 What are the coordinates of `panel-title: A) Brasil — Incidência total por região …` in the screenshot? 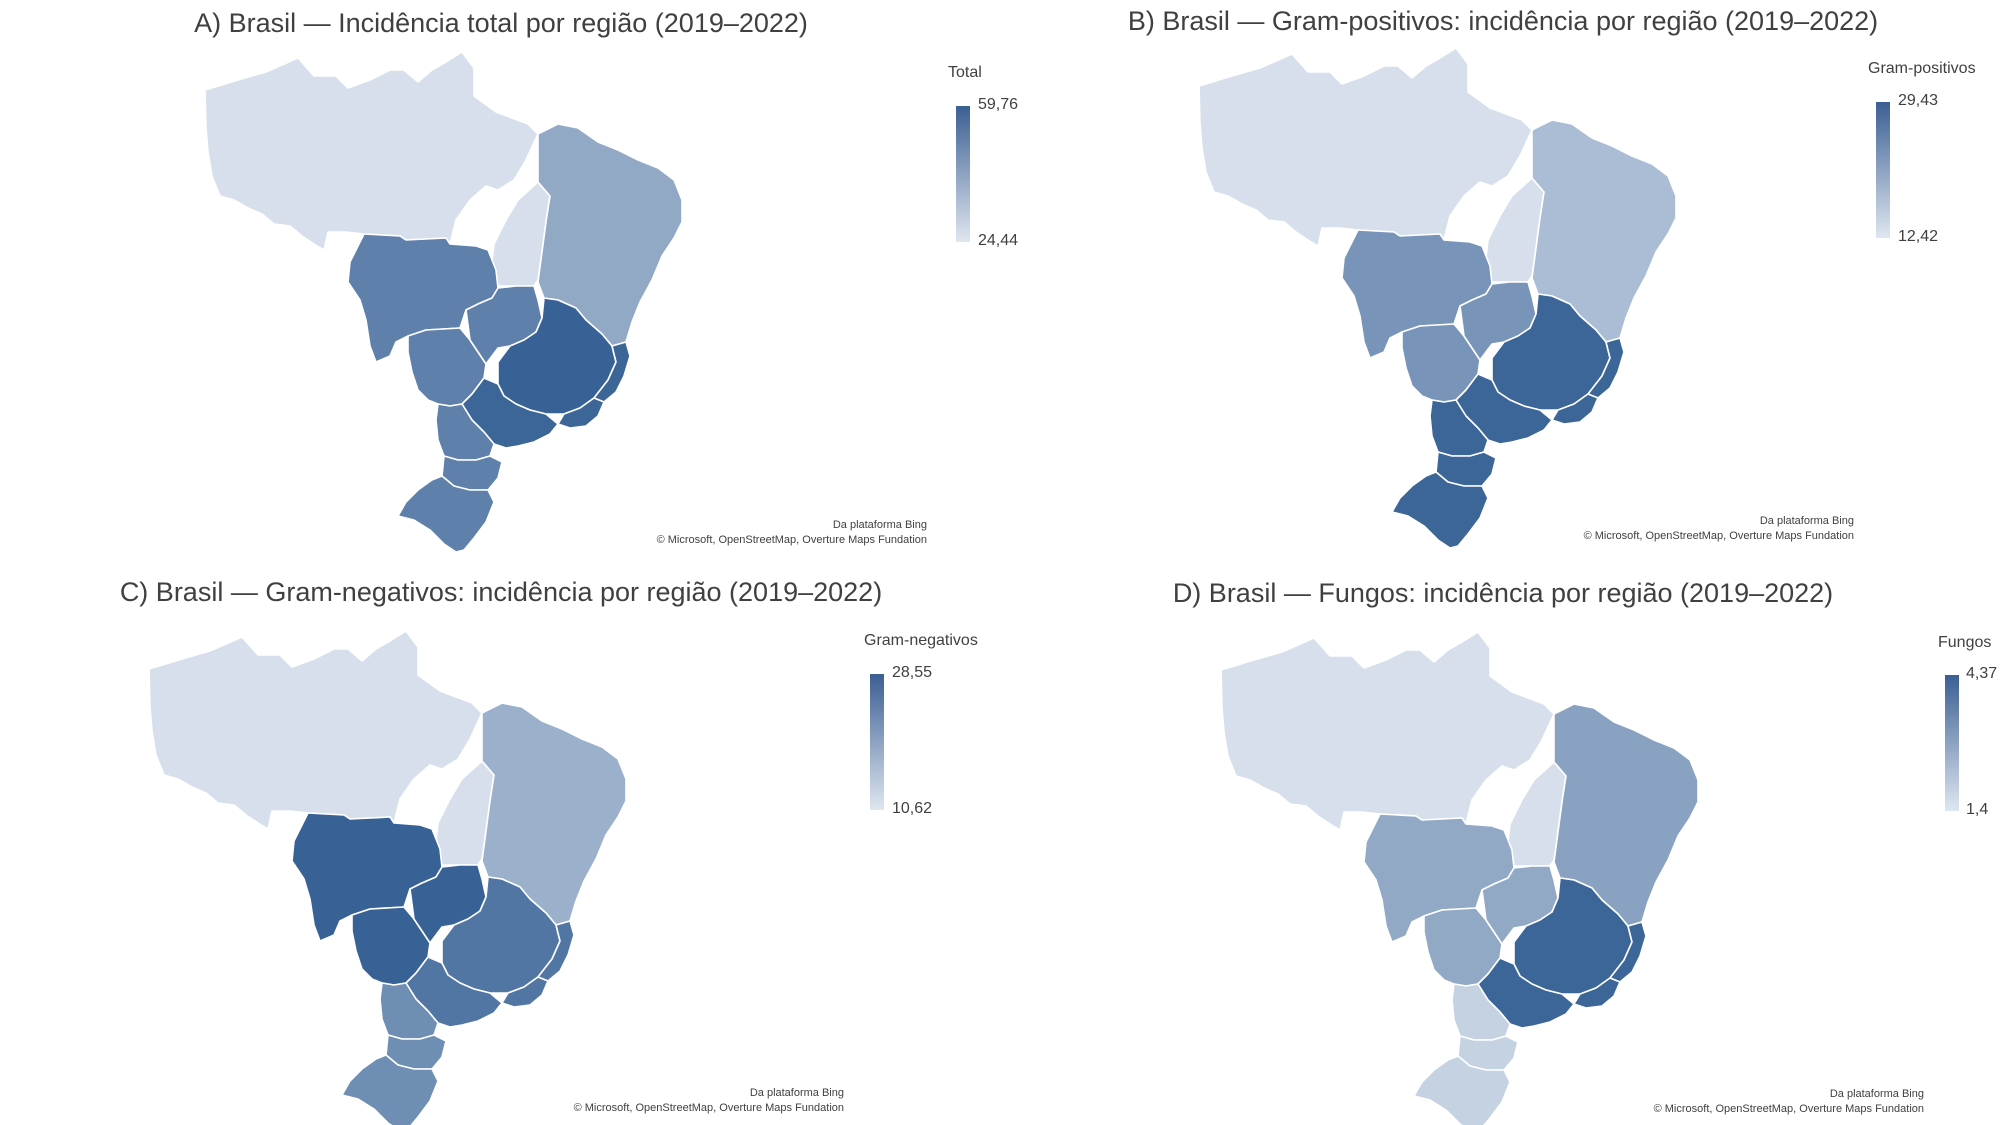 It's located at (501, 23).